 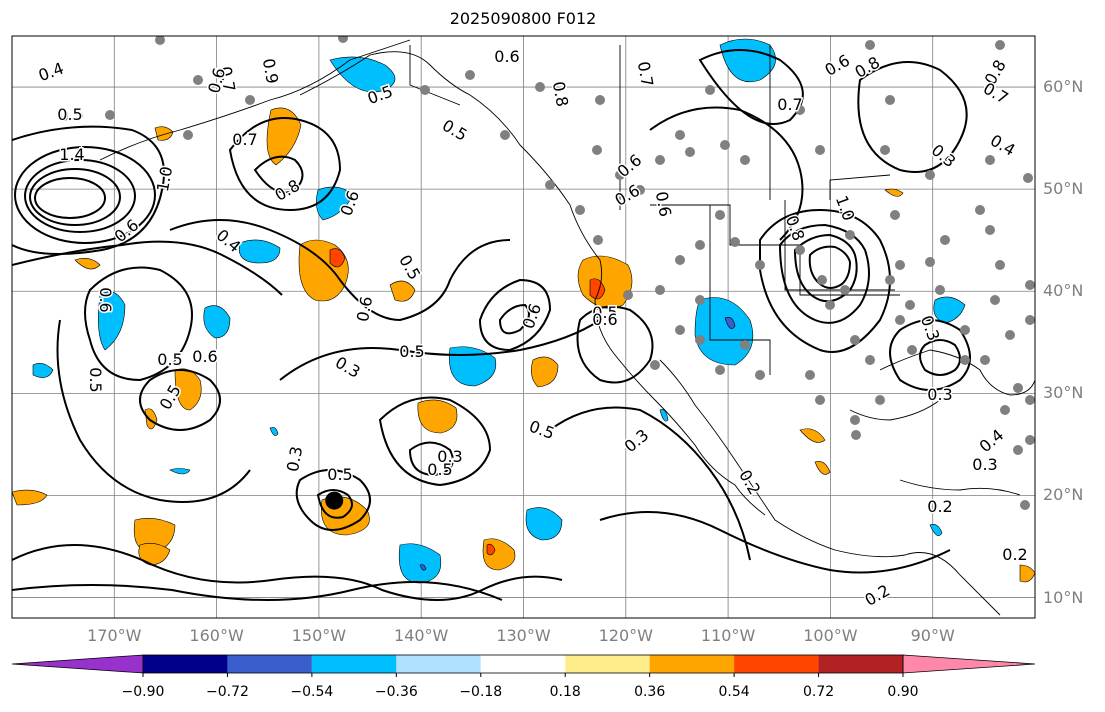 I want to click on longitude-label: 170°W, so click(x=114, y=635).